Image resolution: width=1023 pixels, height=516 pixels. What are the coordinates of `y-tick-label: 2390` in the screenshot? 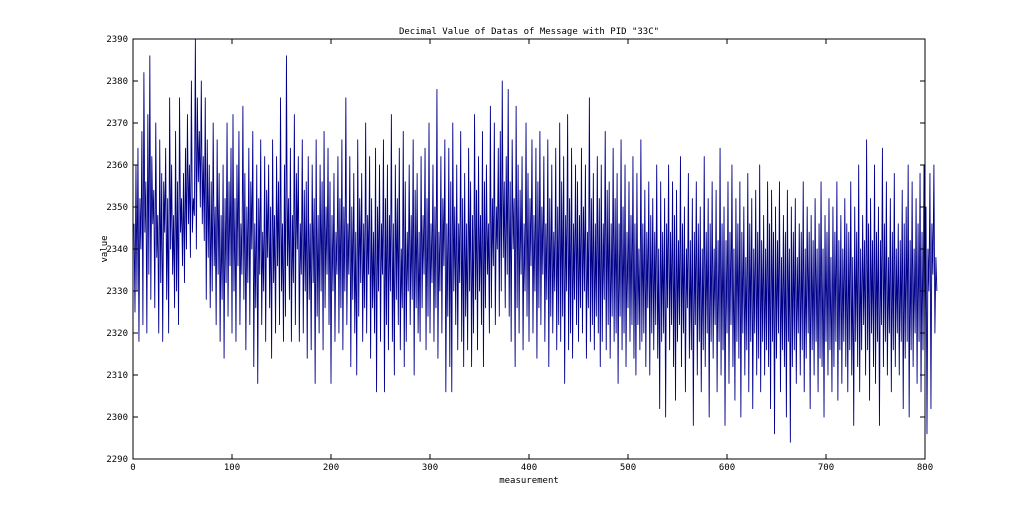 It's located at (117, 40).